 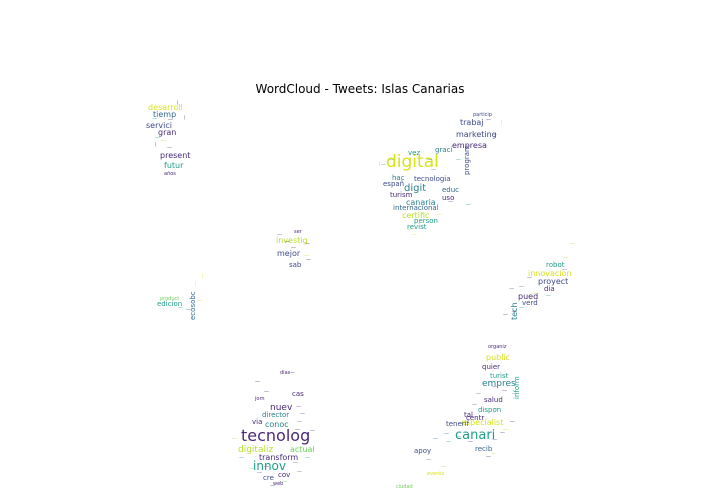 I want to click on word-digit: digit, so click(x=415, y=188).